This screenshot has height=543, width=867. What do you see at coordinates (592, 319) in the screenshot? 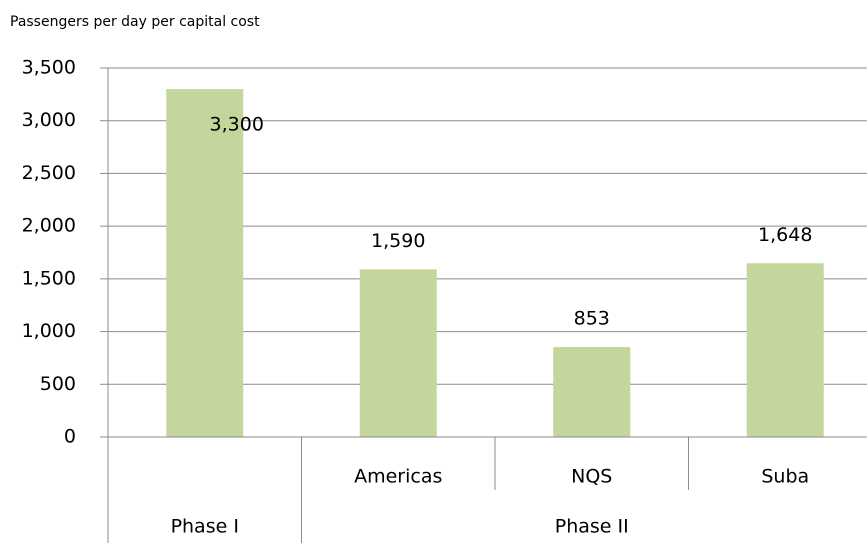
I see `value-label: 853` at bounding box center [592, 319].